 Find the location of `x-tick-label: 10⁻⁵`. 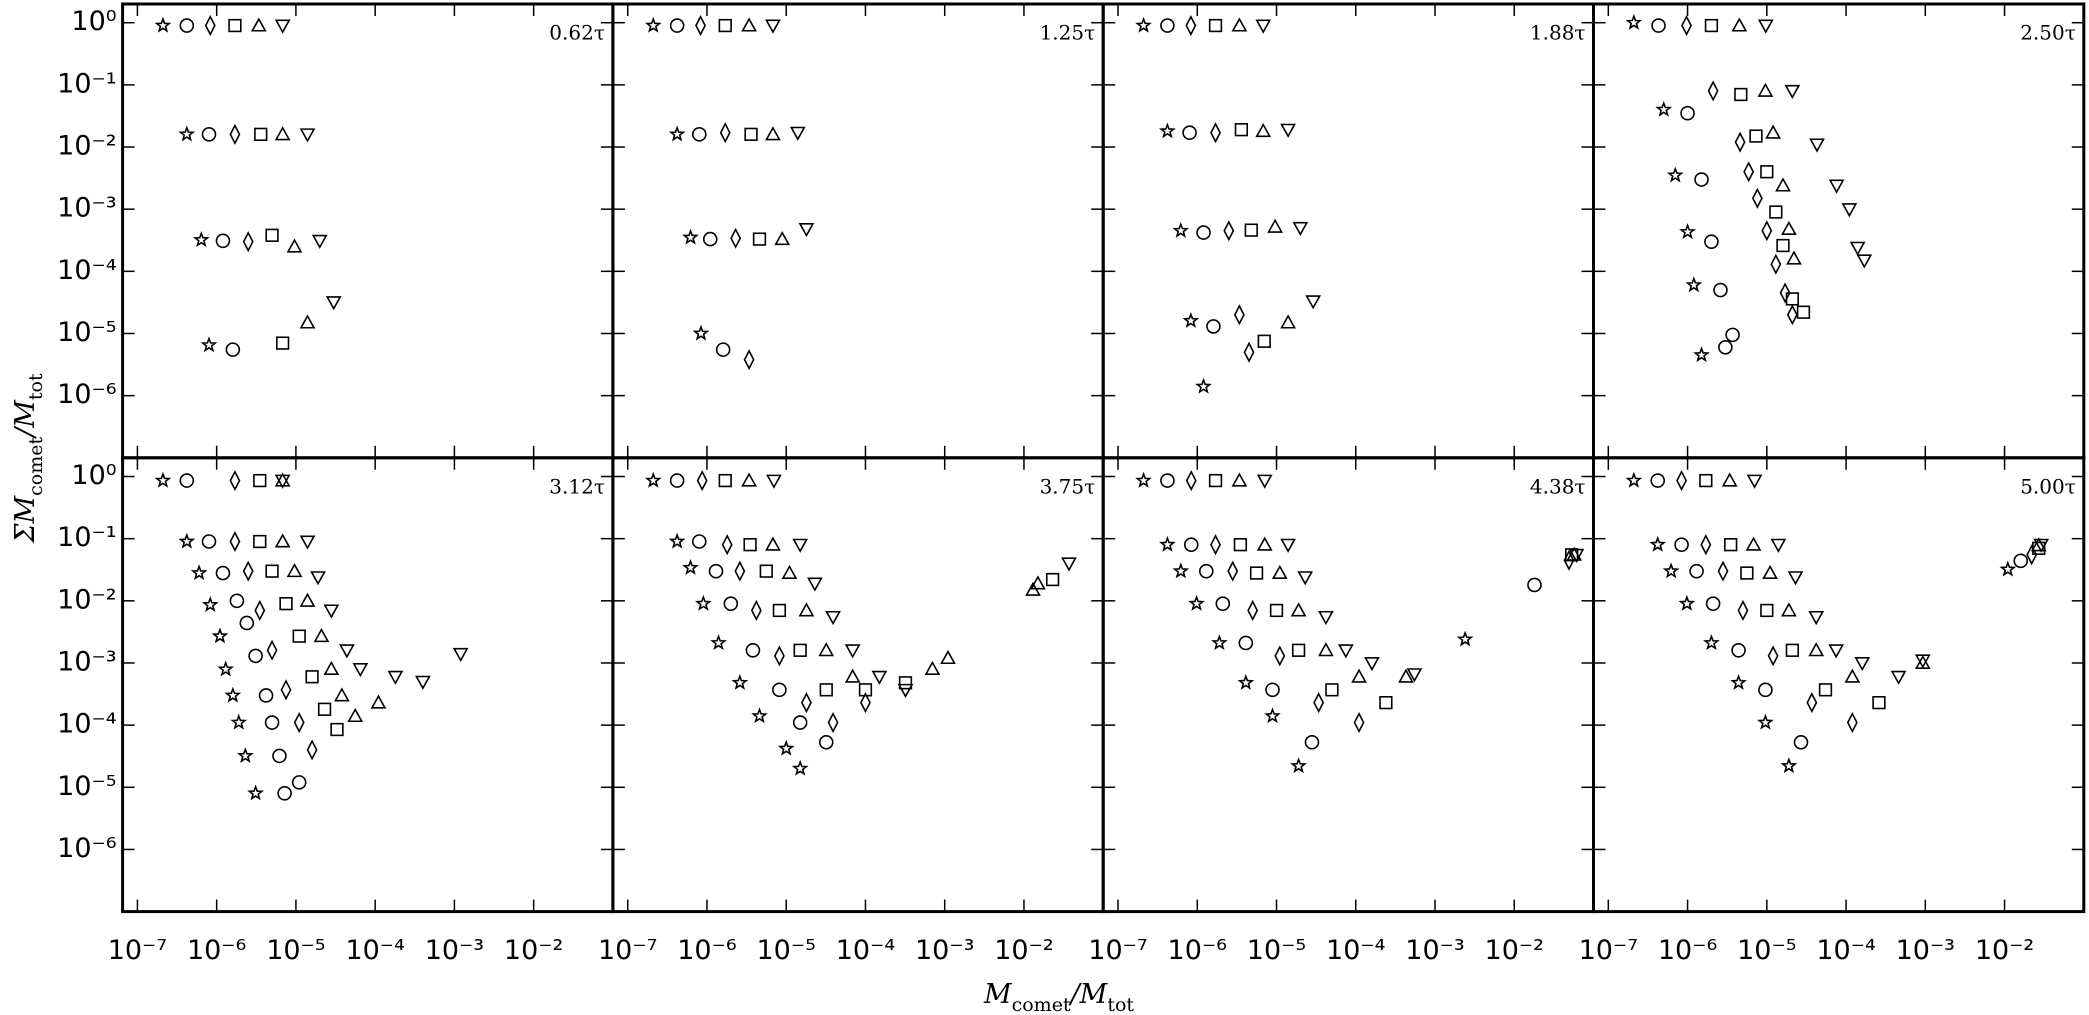

x-tick-label: 10⁻⁵ is located at coordinates (785, 950).